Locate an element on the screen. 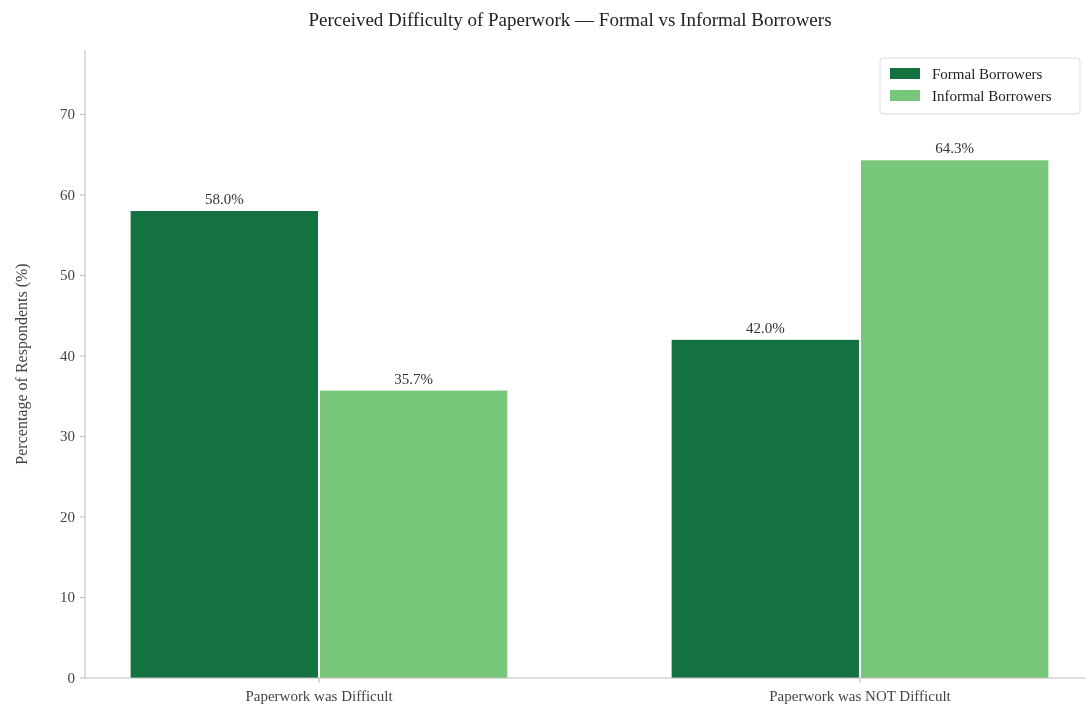  legend-label: Formal Borrowers is located at coordinates (987, 74).